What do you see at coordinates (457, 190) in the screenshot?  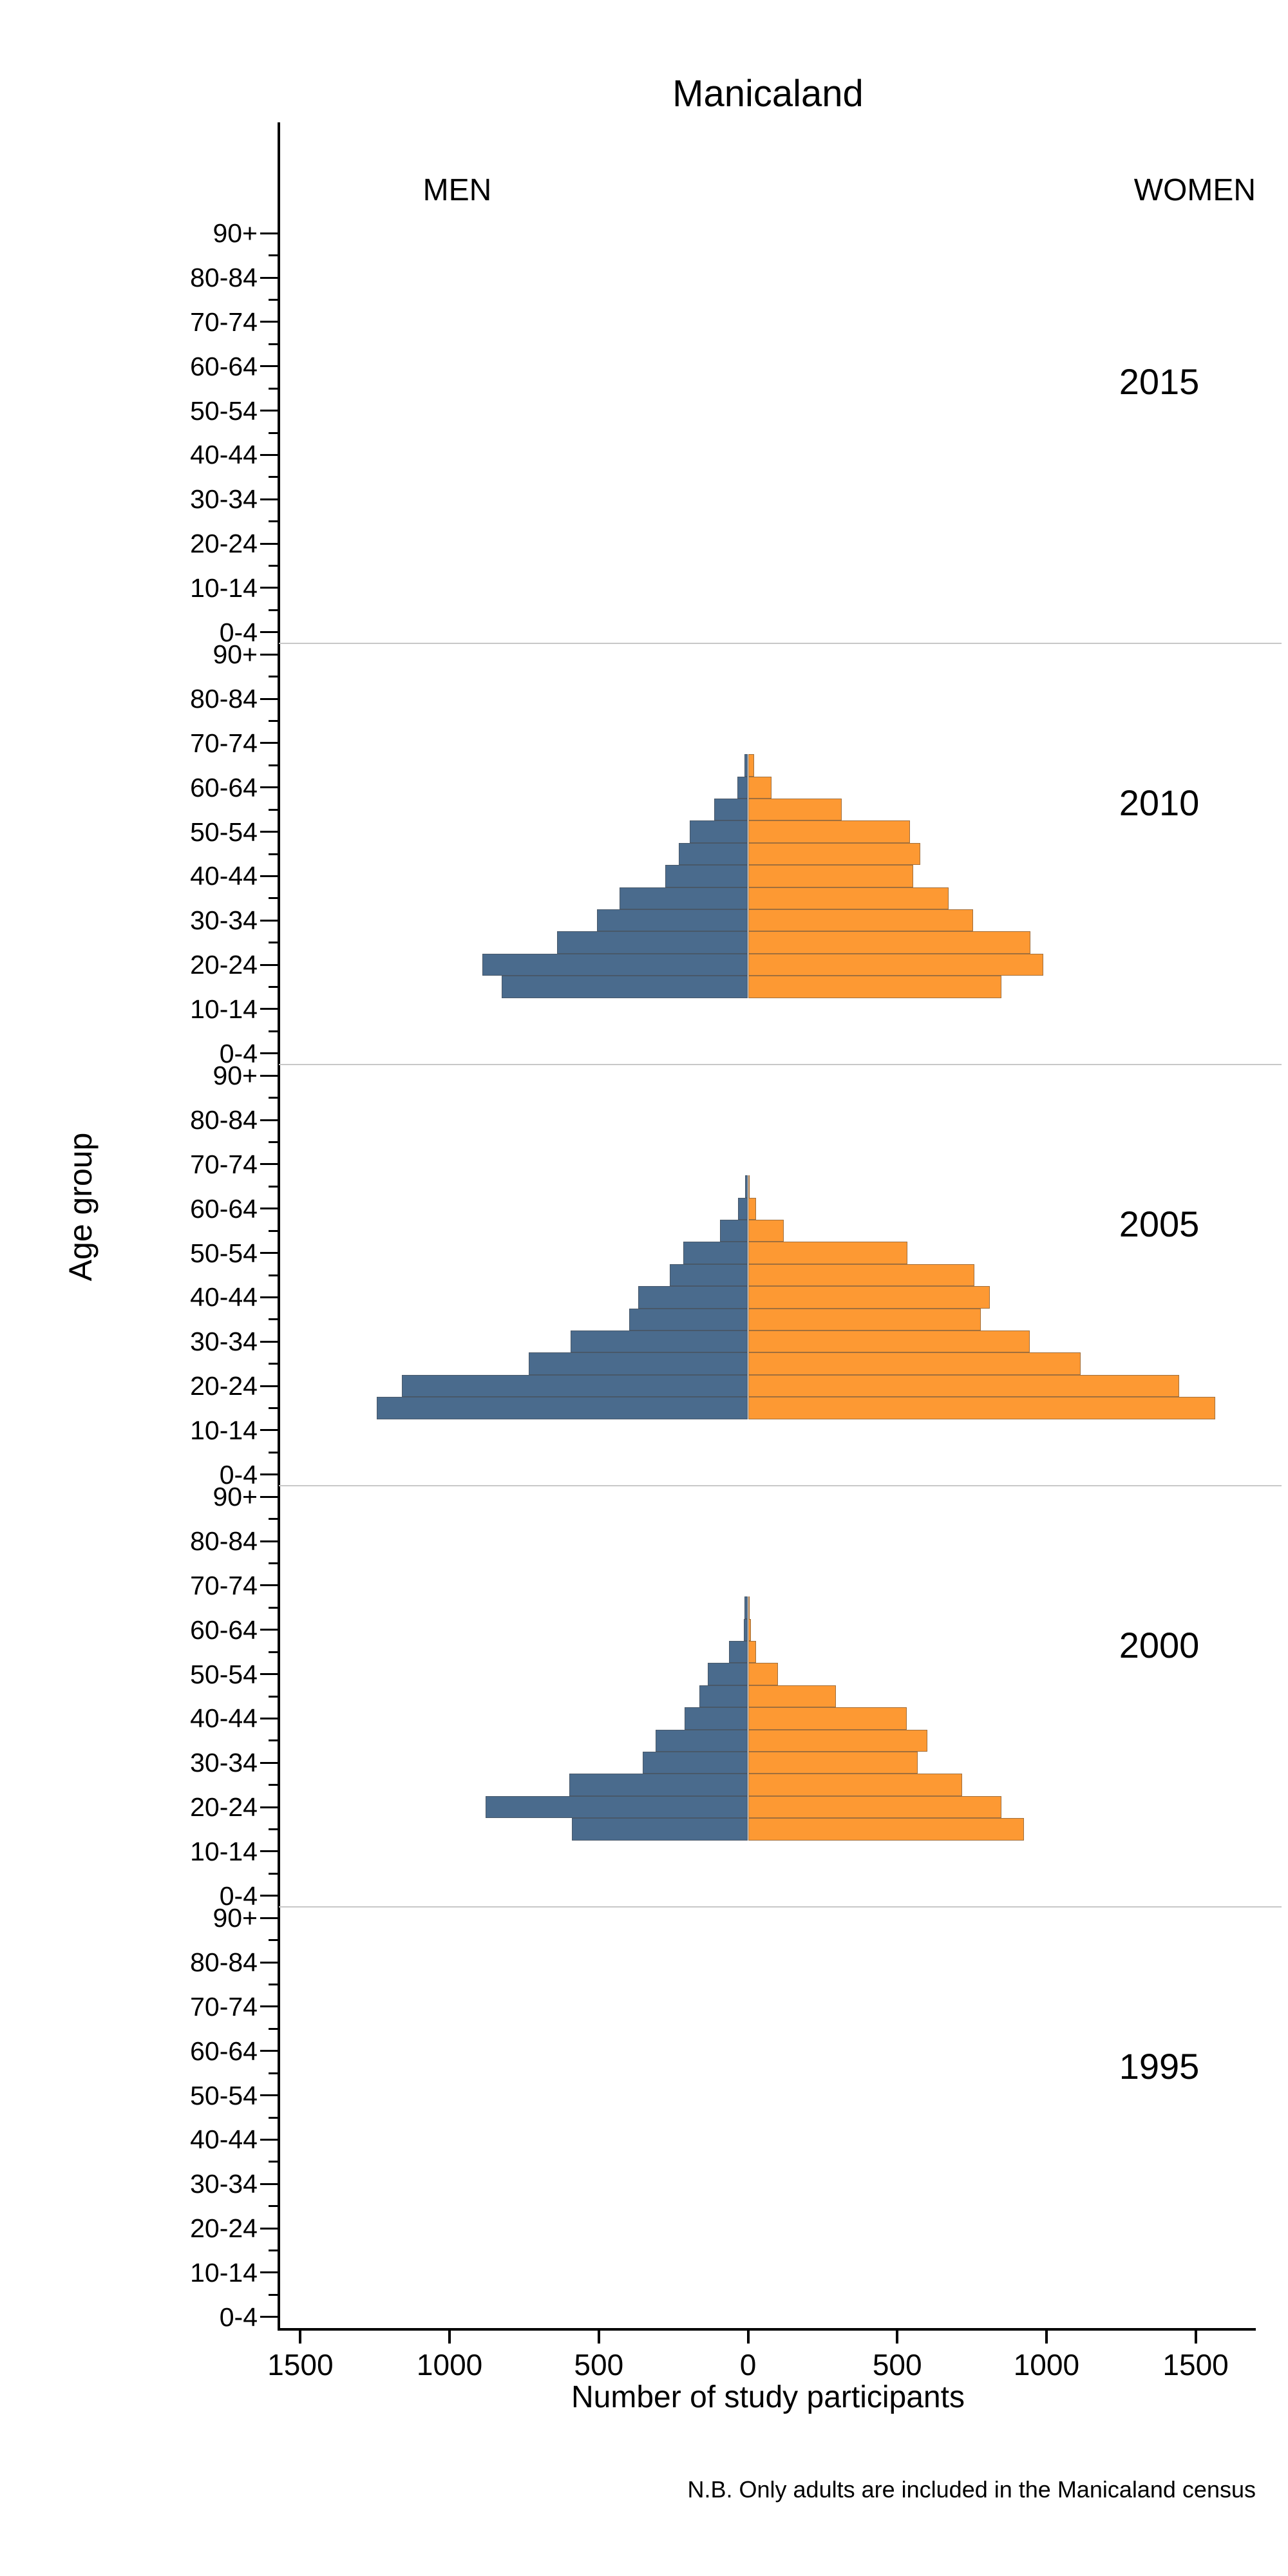 I see `men-column-label: MEN` at bounding box center [457, 190].